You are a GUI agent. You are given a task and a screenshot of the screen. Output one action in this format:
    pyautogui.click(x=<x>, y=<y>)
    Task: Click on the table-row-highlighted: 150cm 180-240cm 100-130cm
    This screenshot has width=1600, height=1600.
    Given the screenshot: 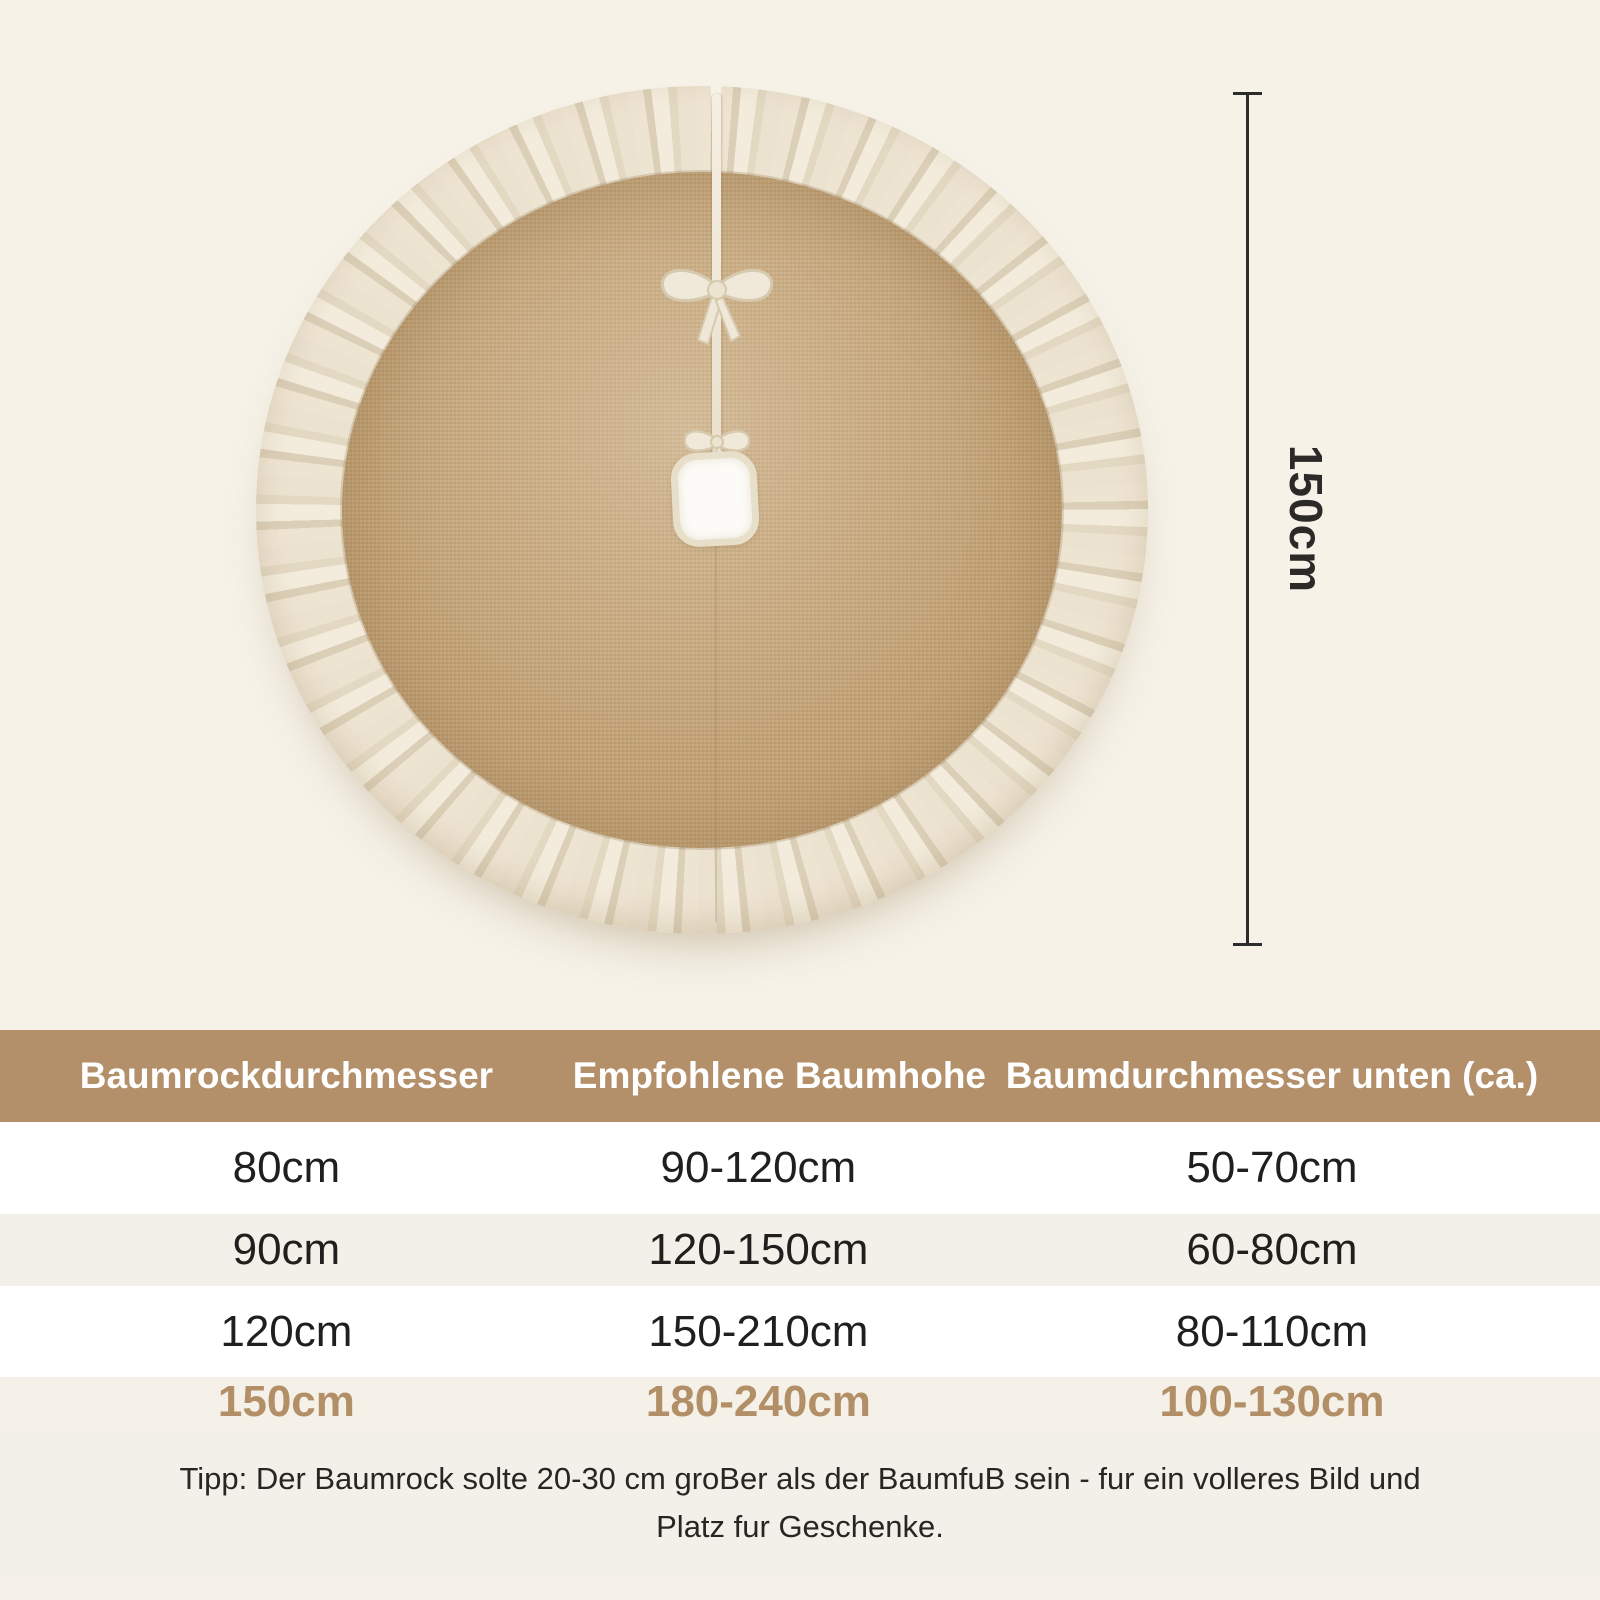 What is the action you would take?
    pyautogui.click(x=800, y=1402)
    